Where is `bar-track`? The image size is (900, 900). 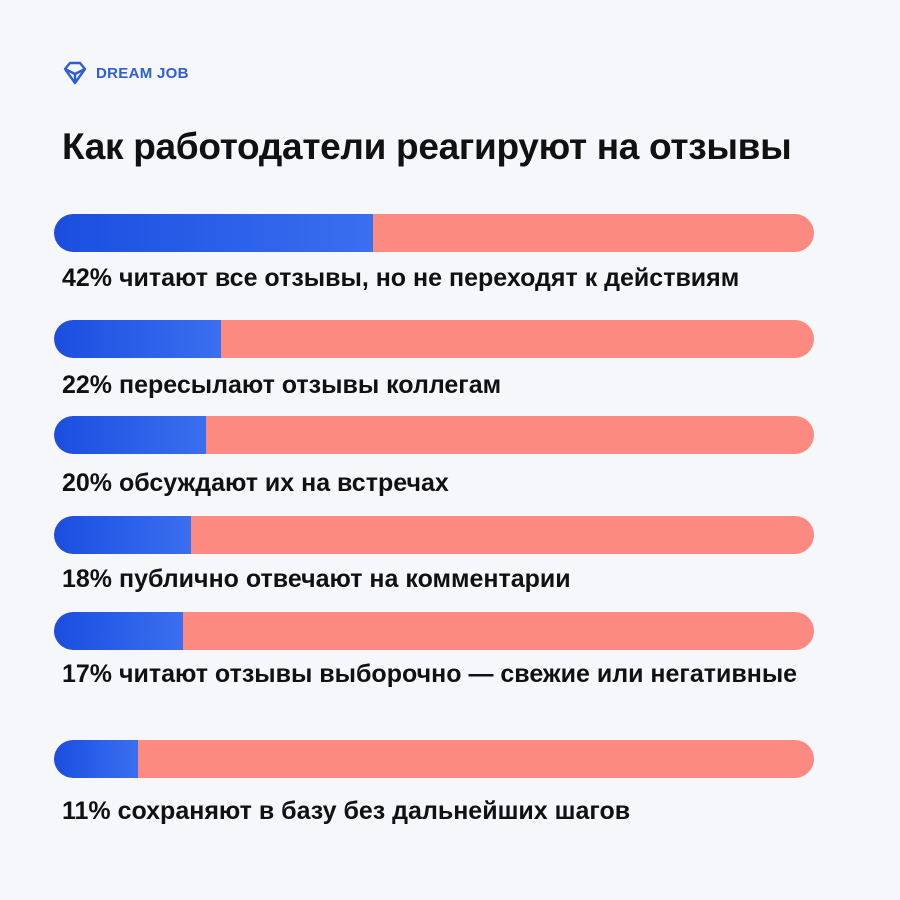 bar-track is located at coordinates (434, 759).